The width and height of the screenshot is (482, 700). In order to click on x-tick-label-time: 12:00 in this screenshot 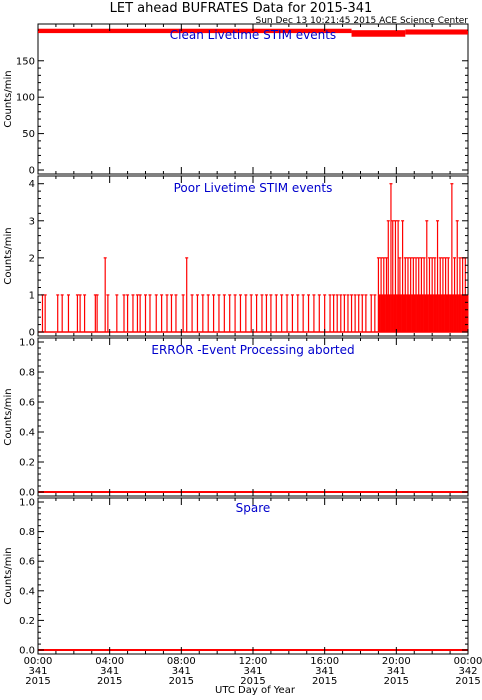, I will do `click(253, 661)`.